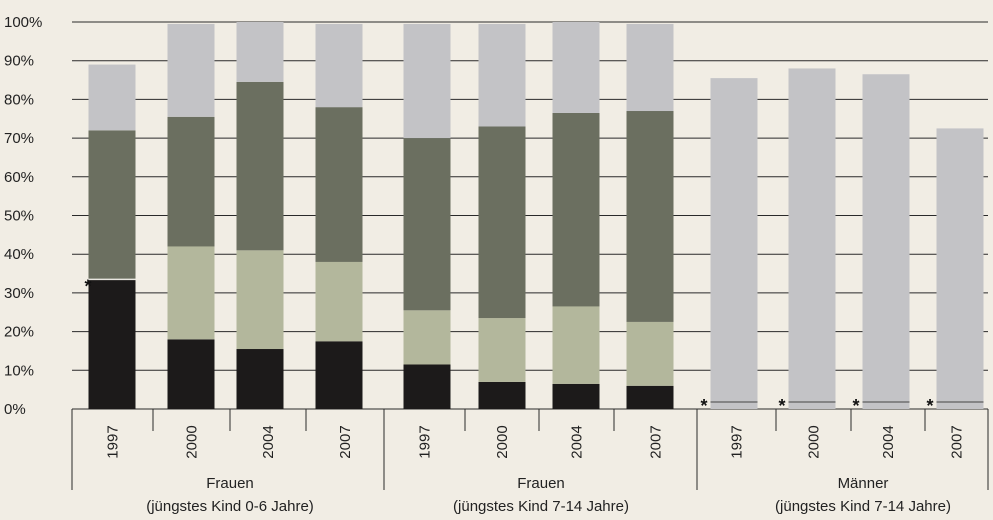  Describe the element at coordinates (260, 52) in the screenshot. I see `bar-segment-g1-2004-s4` at that location.